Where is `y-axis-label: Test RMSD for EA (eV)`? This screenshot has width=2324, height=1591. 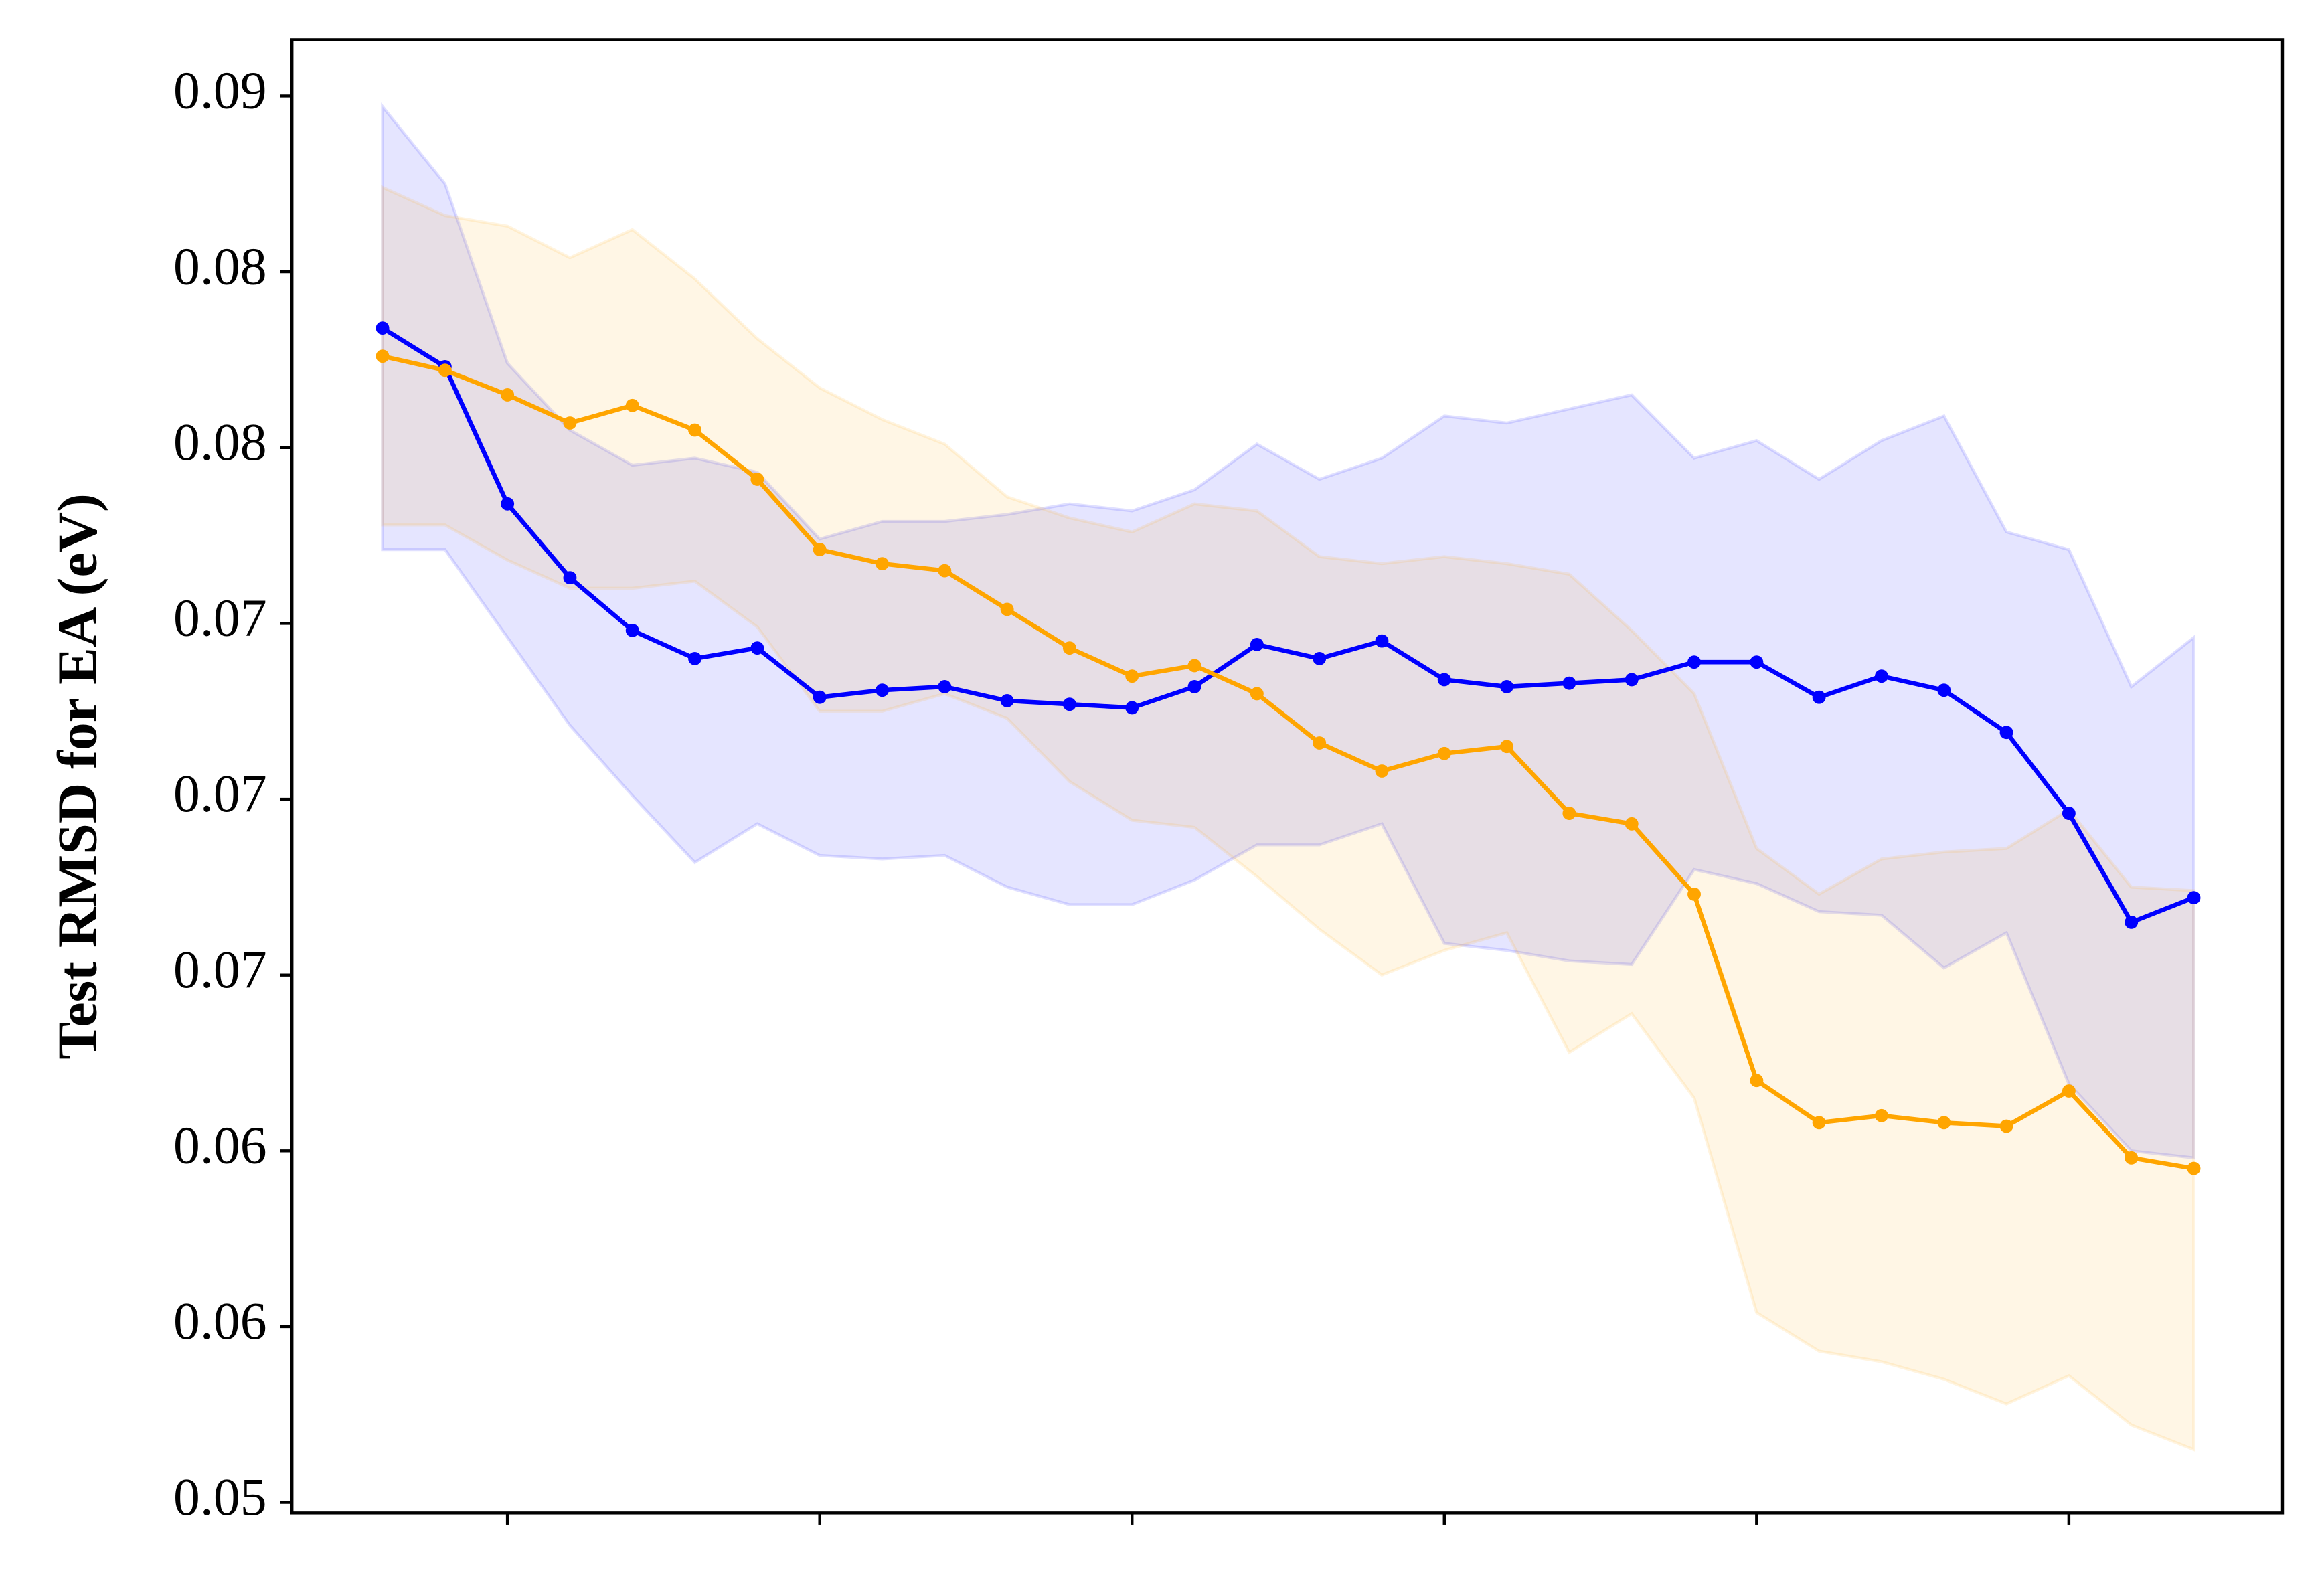
y-axis-label: Test RMSD for EA (eV) is located at coordinates (77, 776).